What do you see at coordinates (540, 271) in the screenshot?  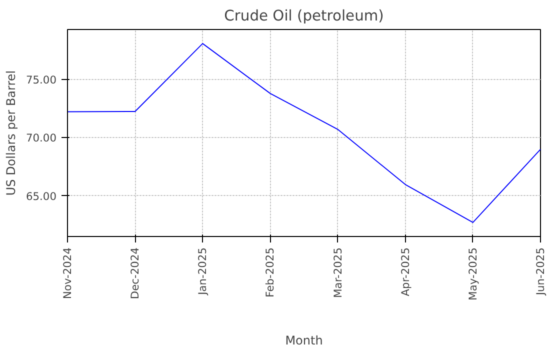 I see `x-tick-label: Jun-2025` at bounding box center [540, 271].